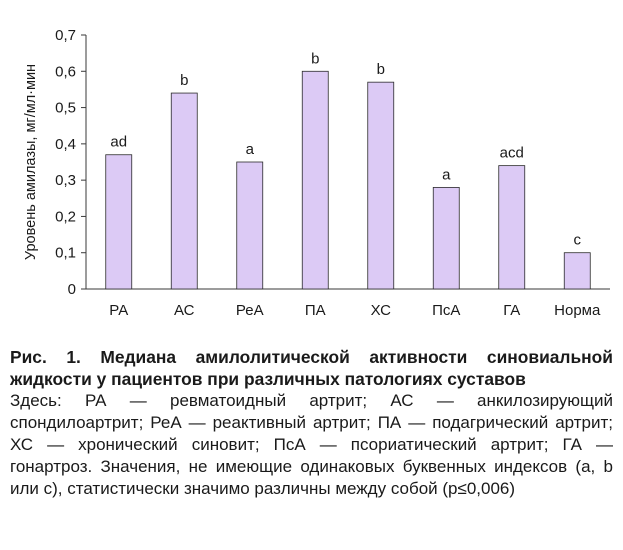  What do you see at coordinates (250, 310) in the screenshot?
I see `x-tick-label: РеА` at bounding box center [250, 310].